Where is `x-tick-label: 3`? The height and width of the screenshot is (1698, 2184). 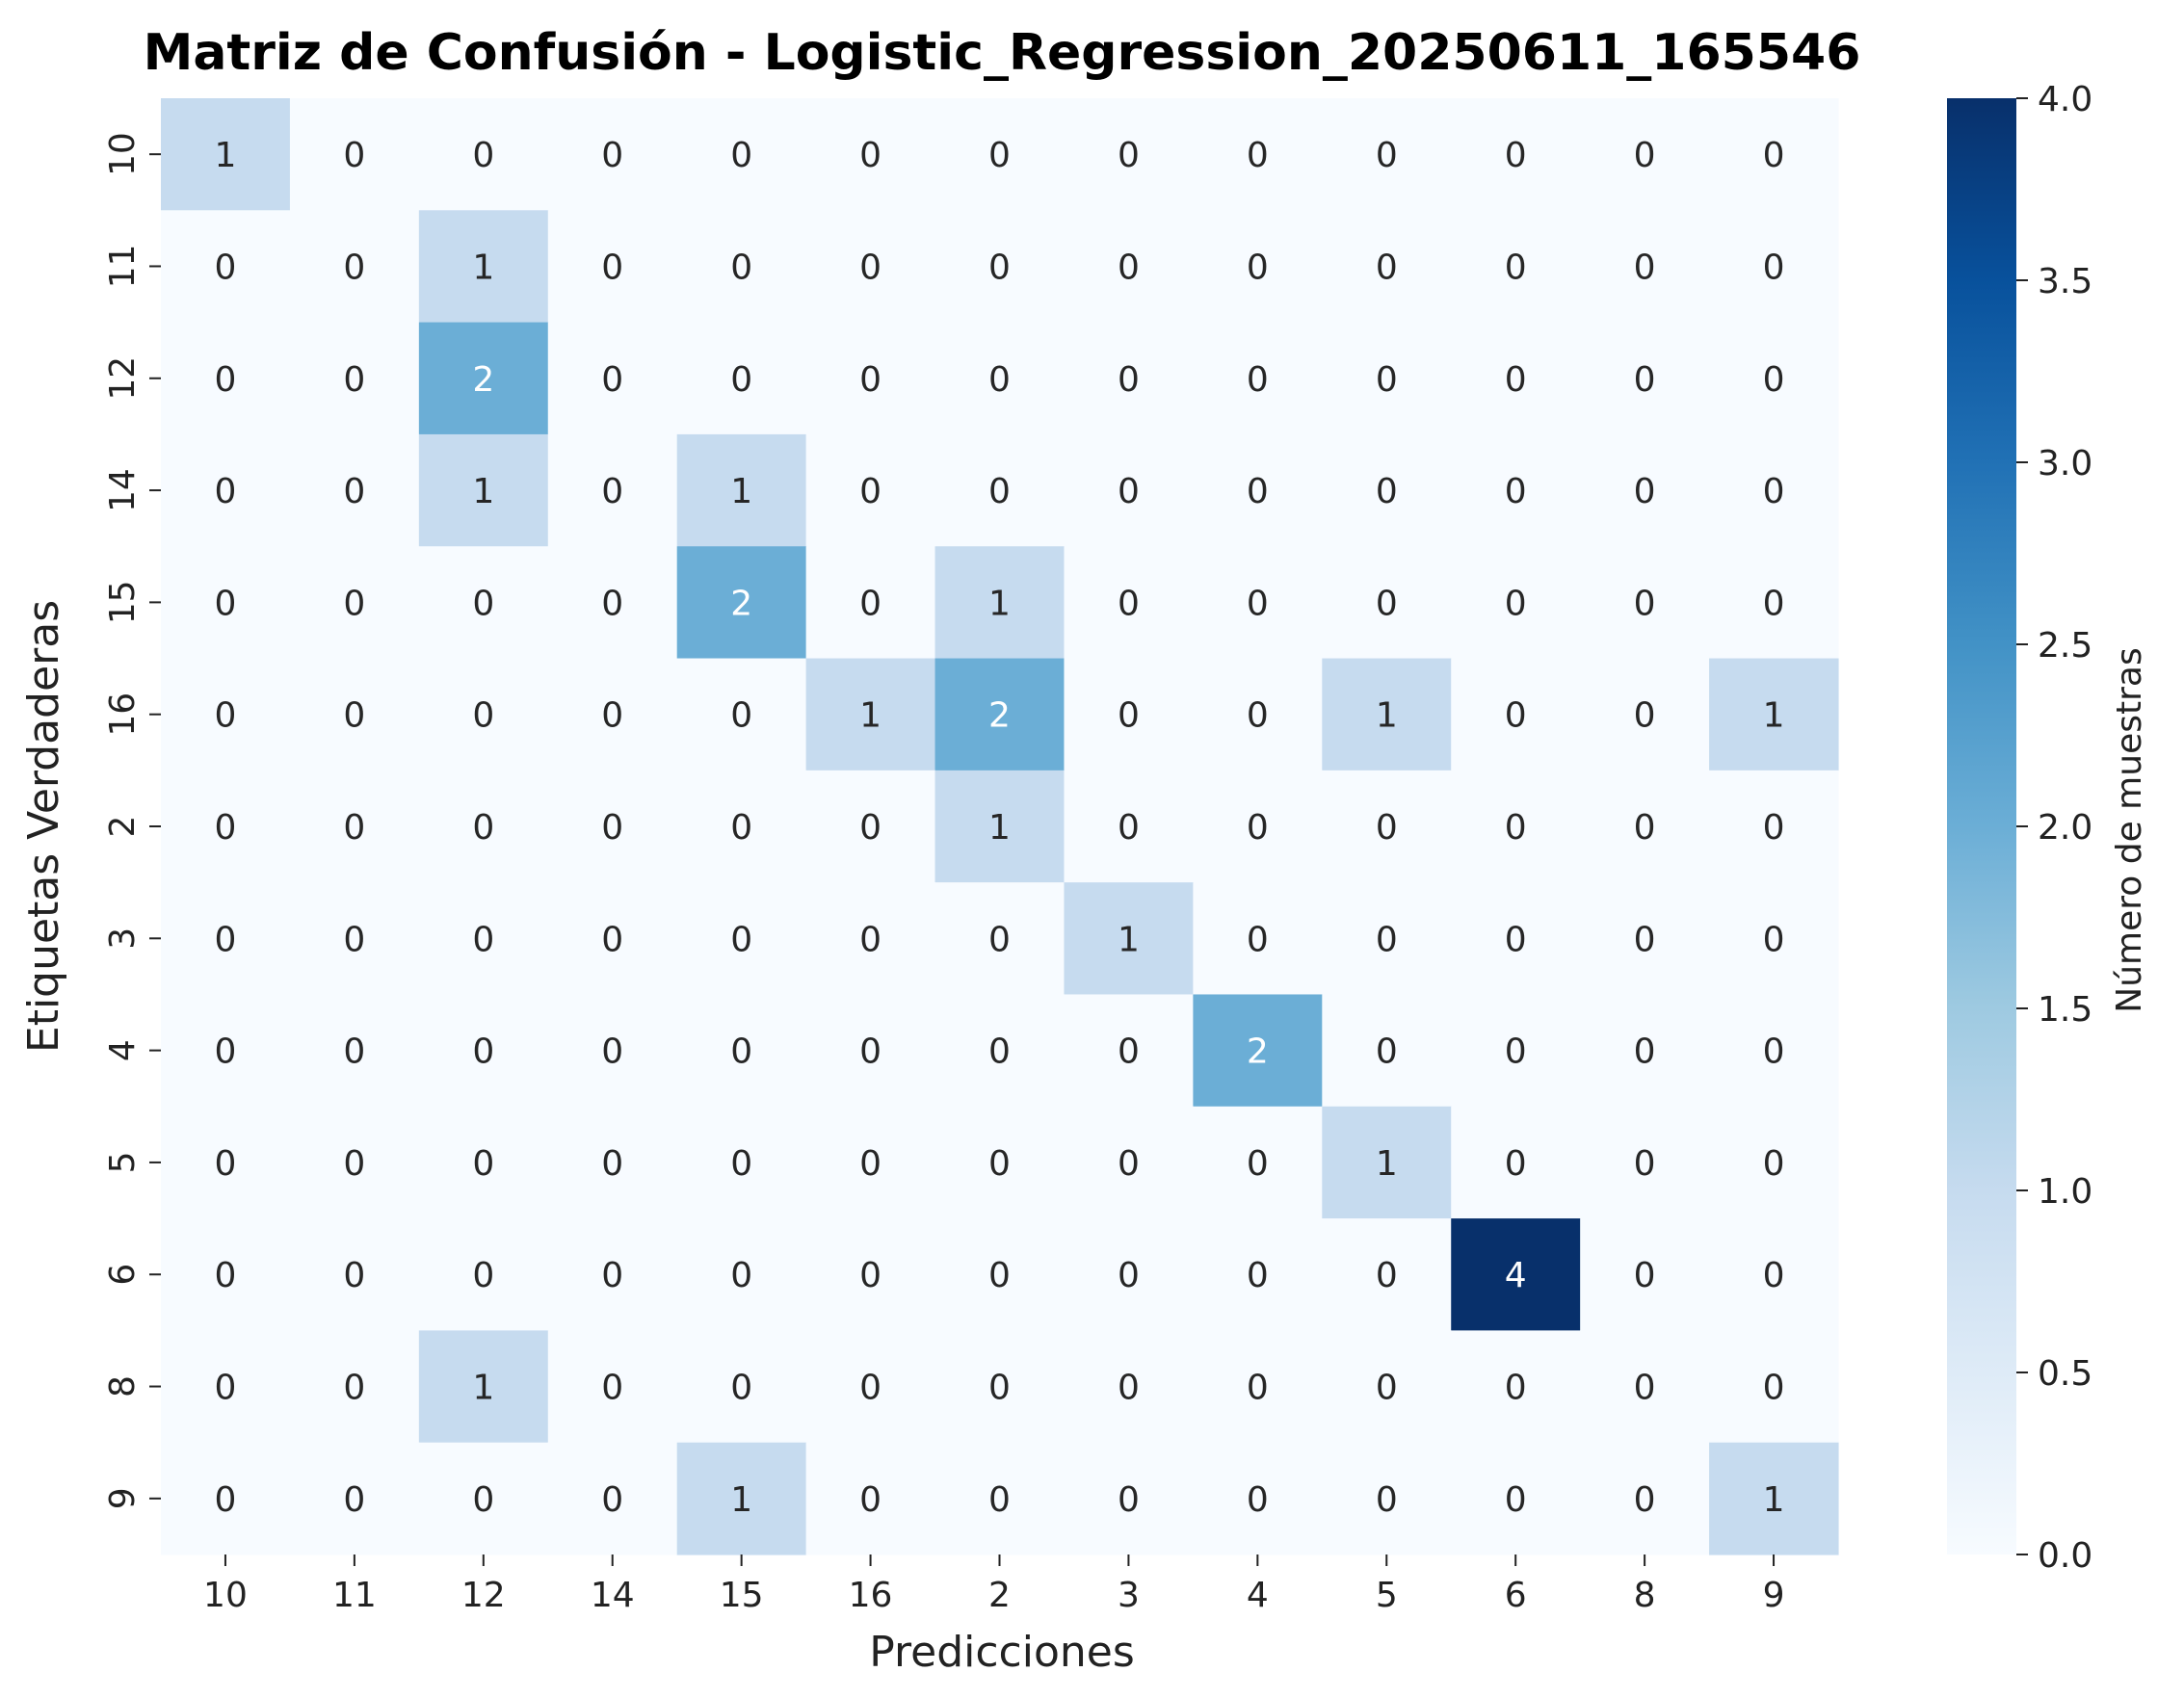 x-tick-label: 3 is located at coordinates (1129, 1595).